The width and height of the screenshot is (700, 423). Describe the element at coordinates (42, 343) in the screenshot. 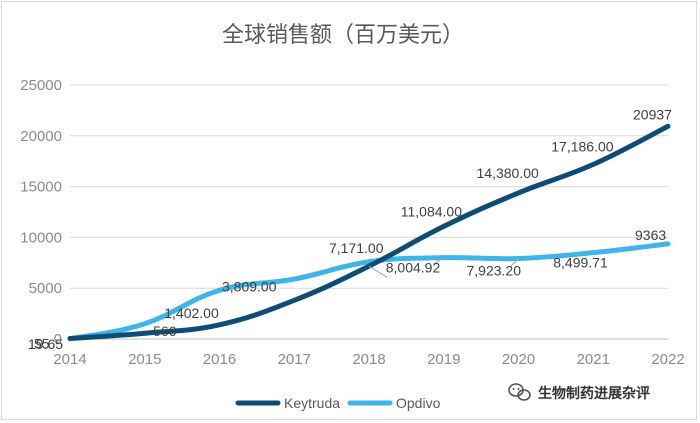

I see `data-label-keytruda: 55` at that location.